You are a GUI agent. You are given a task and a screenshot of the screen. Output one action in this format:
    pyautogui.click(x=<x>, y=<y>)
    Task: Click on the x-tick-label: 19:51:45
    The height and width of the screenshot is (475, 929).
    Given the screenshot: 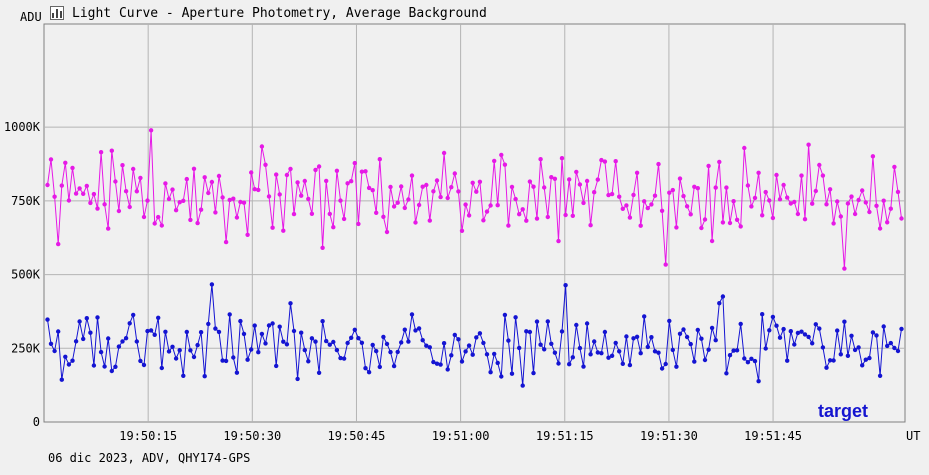 What is the action you would take?
    pyautogui.click(x=773, y=436)
    